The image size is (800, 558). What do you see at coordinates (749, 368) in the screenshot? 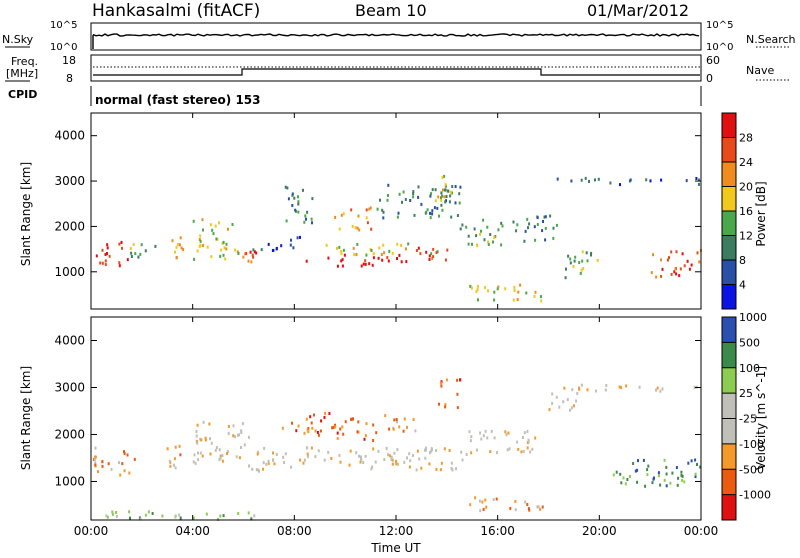
I see `velocity-colorbar-tick-label: 100` at bounding box center [749, 368].